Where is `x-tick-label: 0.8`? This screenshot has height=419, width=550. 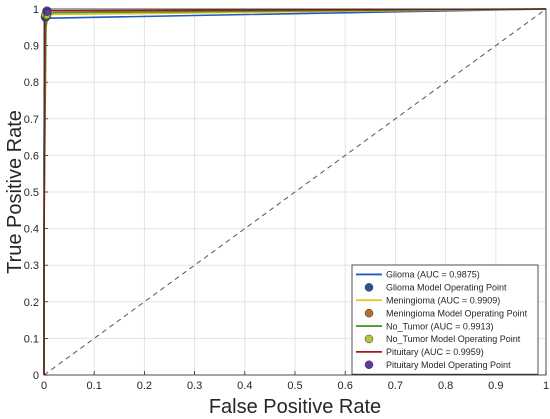
x-tick-label: 0.8 is located at coordinates (445, 386).